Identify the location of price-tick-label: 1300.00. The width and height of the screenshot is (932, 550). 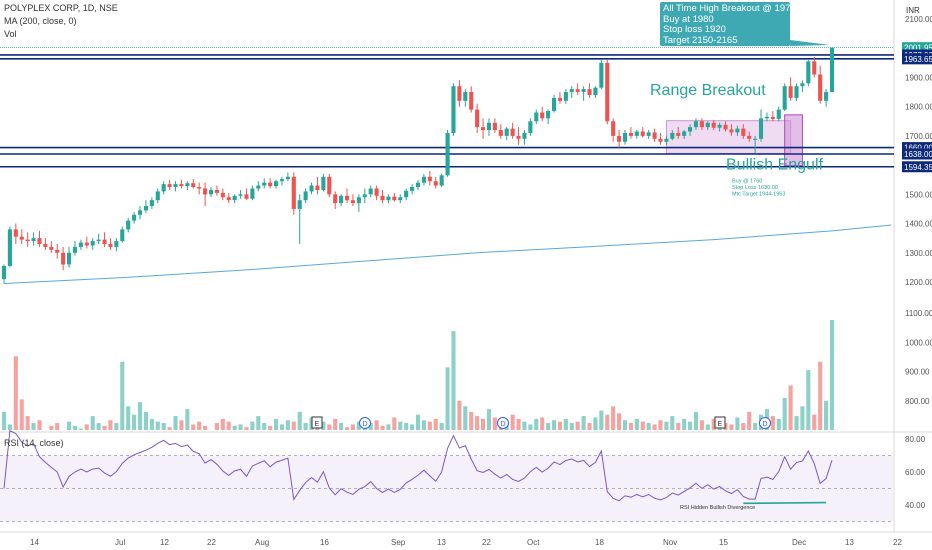
(918, 253).